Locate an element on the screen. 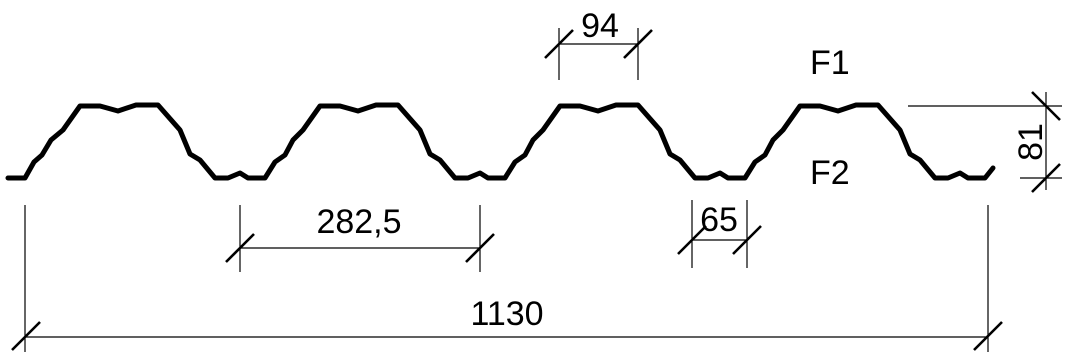 The height and width of the screenshot is (361, 1073). bottom-flange-width-label: 65 is located at coordinates (719, 220).